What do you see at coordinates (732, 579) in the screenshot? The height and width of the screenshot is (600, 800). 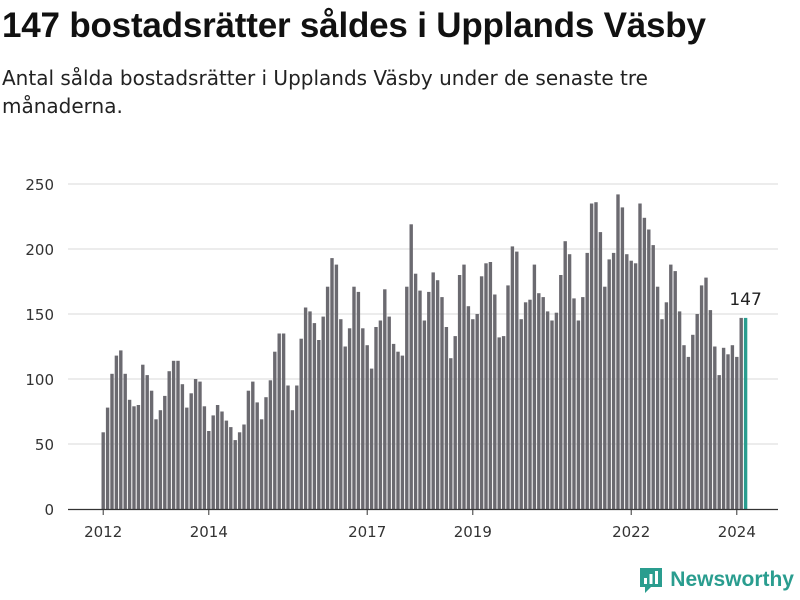 I see `newsworthy-logo-text: Newsworthy` at bounding box center [732, 579].